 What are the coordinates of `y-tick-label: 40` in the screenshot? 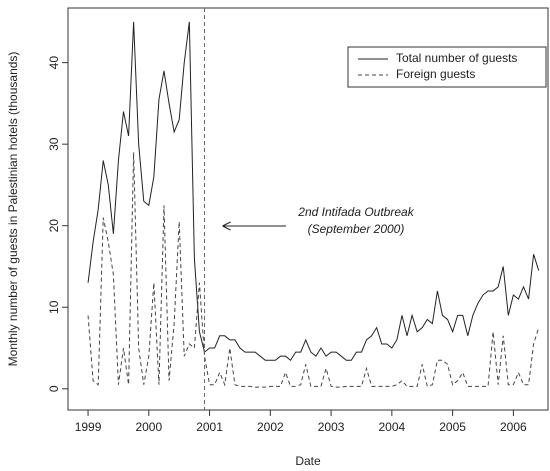 It's located at (54, 63).